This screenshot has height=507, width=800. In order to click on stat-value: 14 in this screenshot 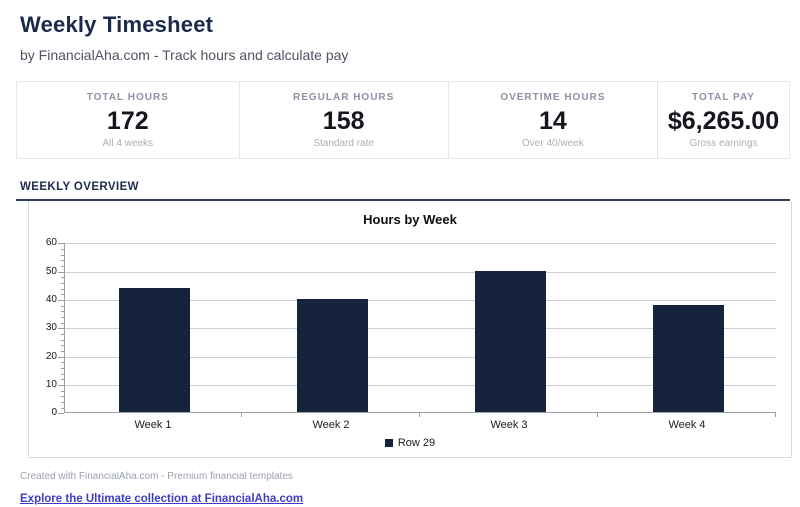, I will do `click(552, 121)`.